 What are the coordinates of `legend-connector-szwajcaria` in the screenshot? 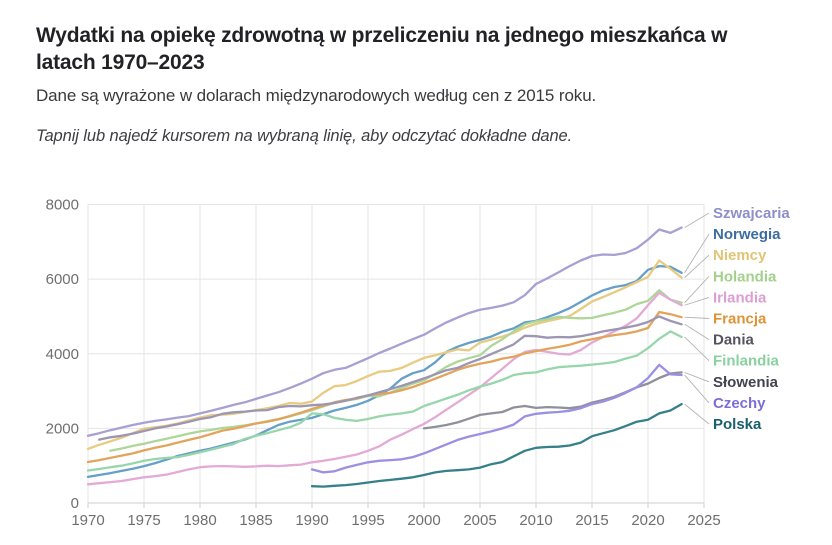 It's located at (697, 220).